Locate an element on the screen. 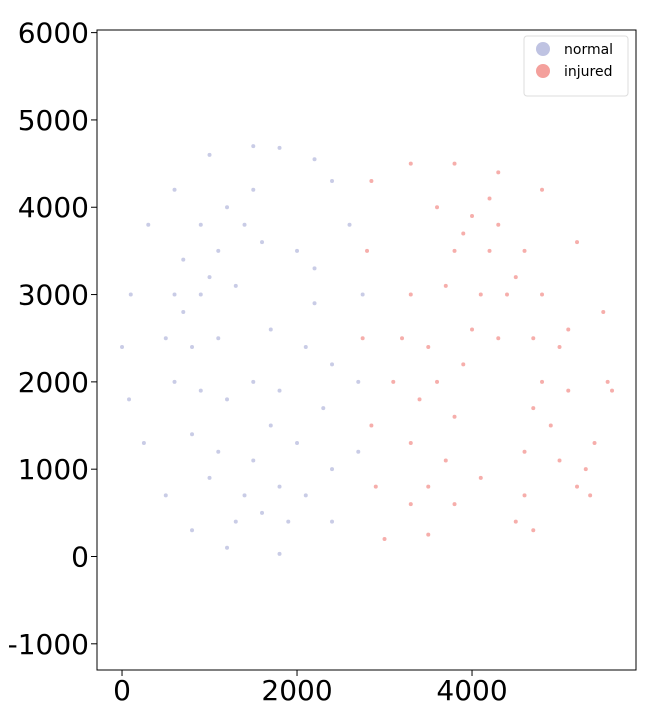 This screenshot has height=717, width=655. x-tick-label: 4000 is located at coordinates (471, 690).